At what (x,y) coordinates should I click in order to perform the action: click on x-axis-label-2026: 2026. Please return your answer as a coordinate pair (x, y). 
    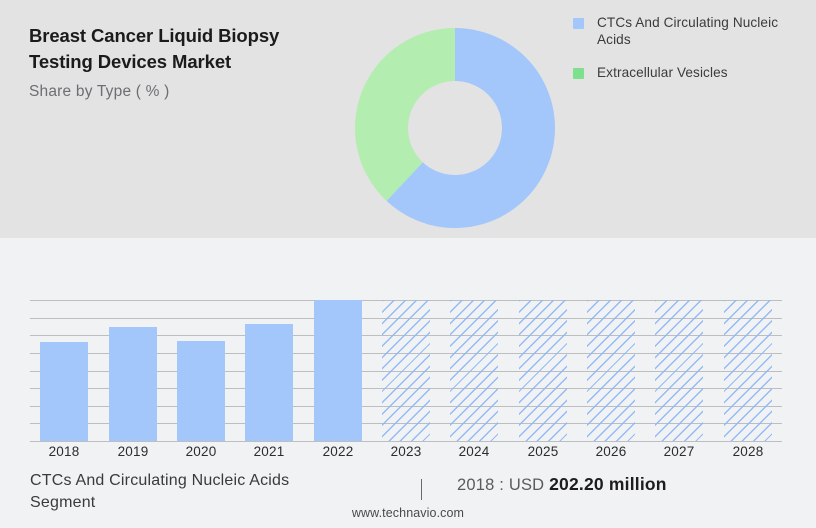
    Looking at the image, I should click on (611, 451).